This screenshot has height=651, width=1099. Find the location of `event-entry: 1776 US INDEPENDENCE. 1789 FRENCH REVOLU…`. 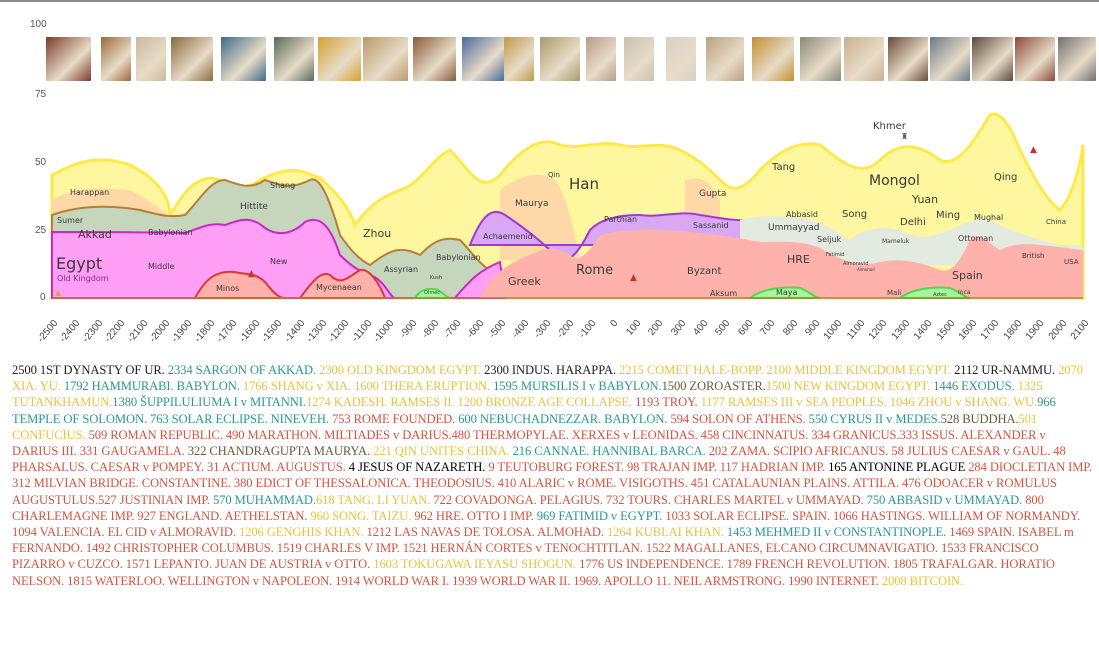

event-entry: 1776 US INDEPENDENCE. 1789 FRENCH REVOLU… is located at coordinates (533, 572).